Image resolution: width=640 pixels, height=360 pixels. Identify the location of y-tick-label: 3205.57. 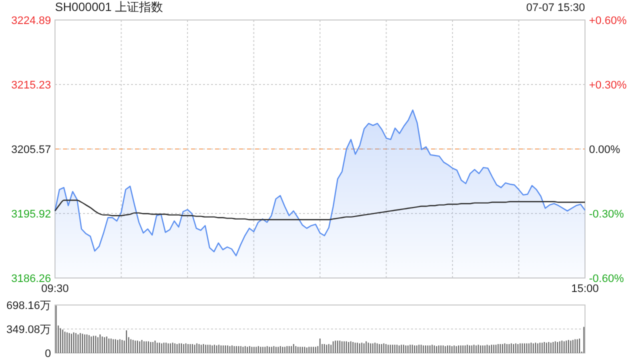
(31, 150).